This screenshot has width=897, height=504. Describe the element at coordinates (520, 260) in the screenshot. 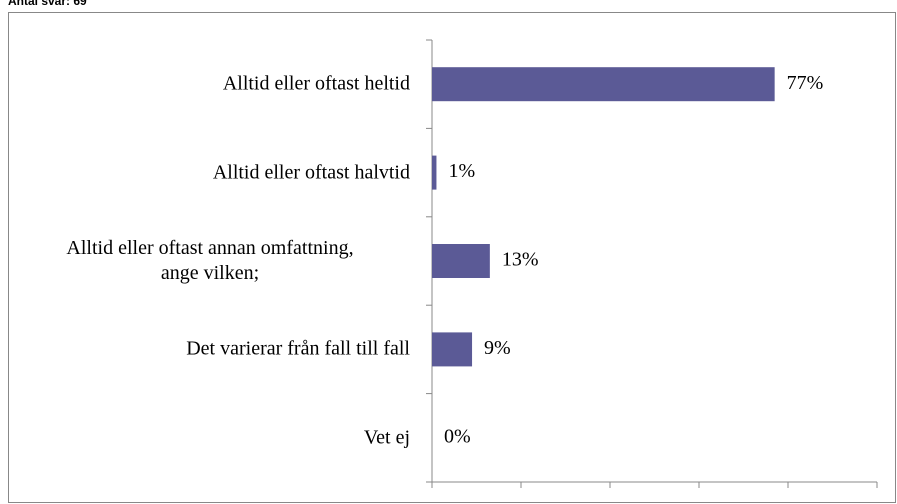

I see `value-label: 13%` at that location.